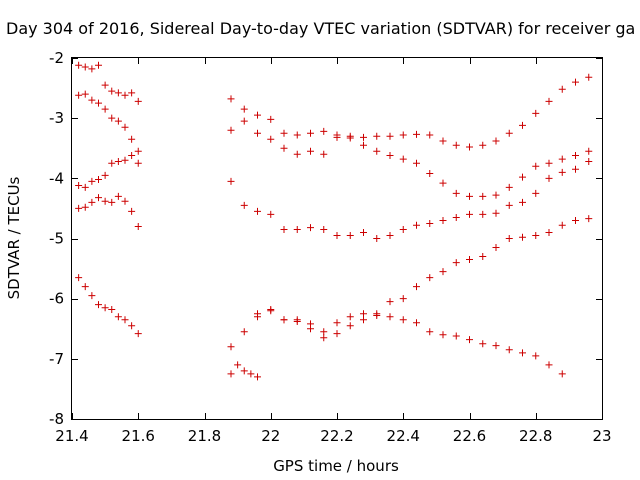 Image resolution: width=640 pixels, height=480 pixels. Describe the element at coordinates (56, 178) in the screenshot. I see `y-tick-label: -4` at that location.